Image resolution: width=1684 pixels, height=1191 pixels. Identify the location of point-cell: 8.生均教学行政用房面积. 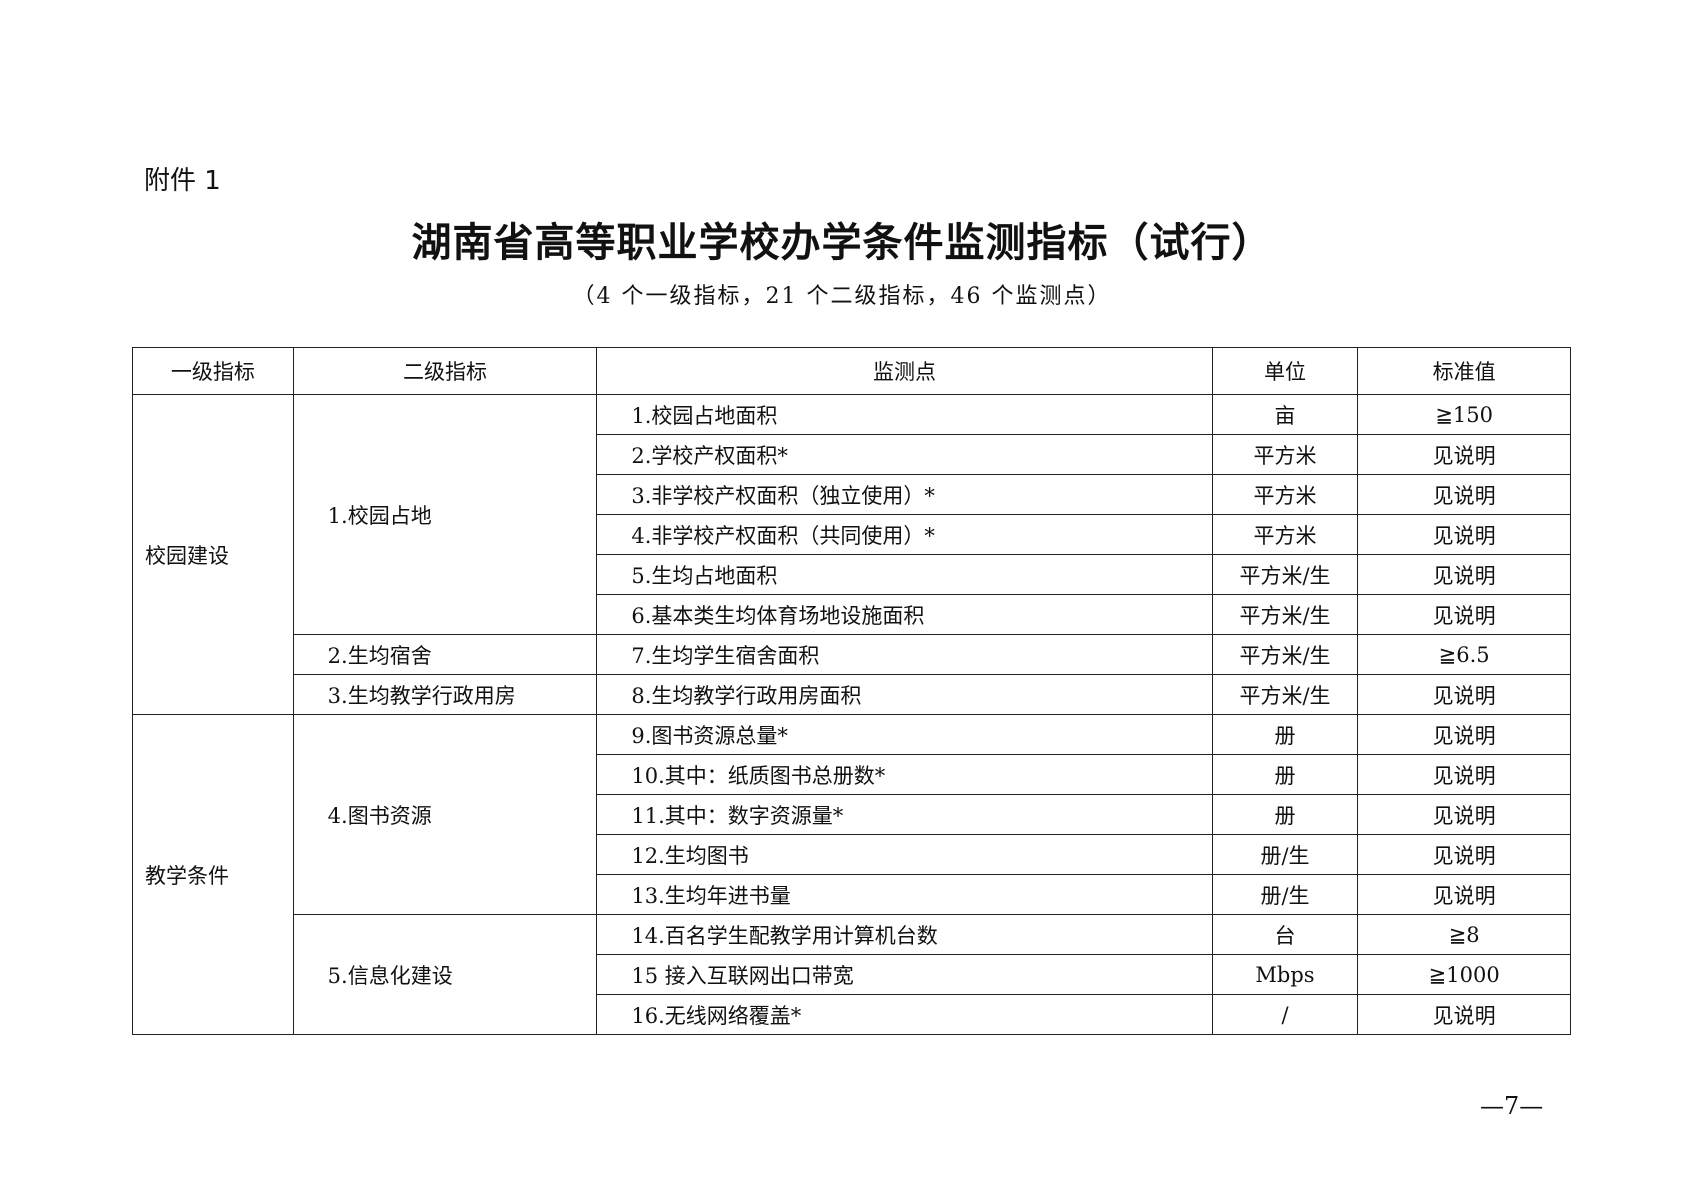
(904, 694).